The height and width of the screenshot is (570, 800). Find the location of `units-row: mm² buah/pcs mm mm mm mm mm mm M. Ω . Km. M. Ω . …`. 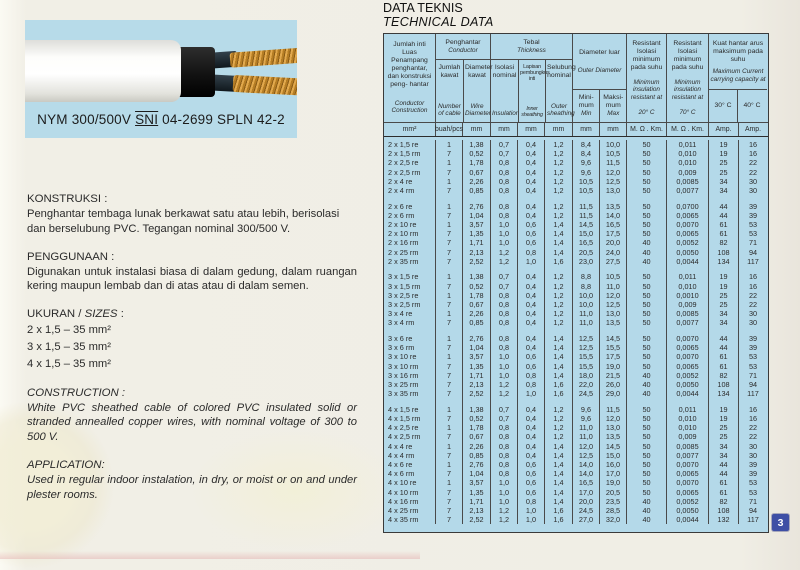

units-row: mm² buah/pcs mm mm mm mm mm mm M. Ω . Km. M. Ω . … is located at coordinates (576, 129).